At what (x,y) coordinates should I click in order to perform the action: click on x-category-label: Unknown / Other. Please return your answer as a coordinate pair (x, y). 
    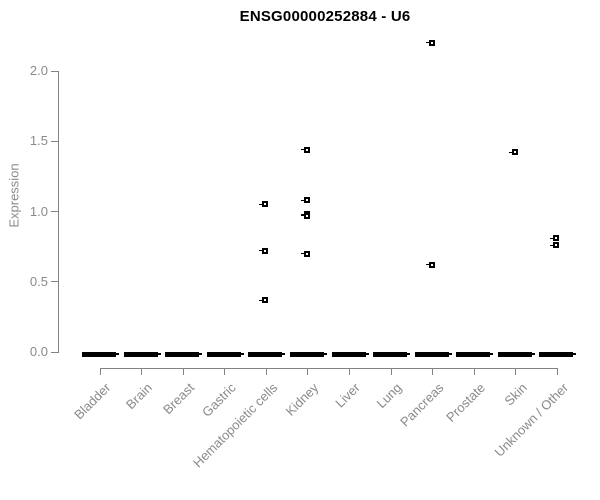
    Looking at the image, I should click on (531, 420).